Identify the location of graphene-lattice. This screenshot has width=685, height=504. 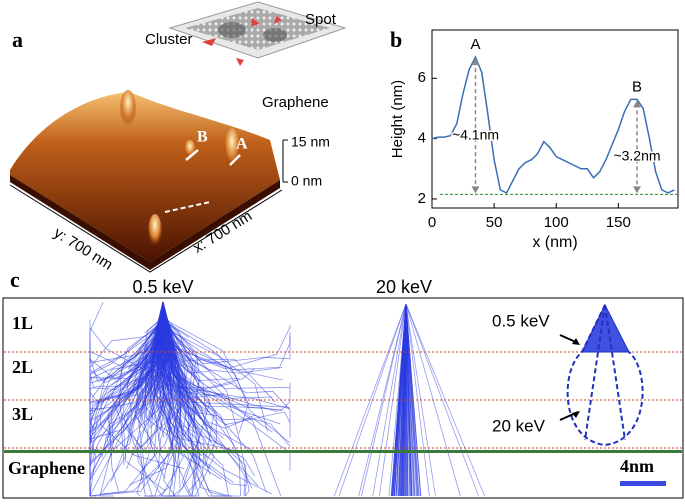
(257, 29).